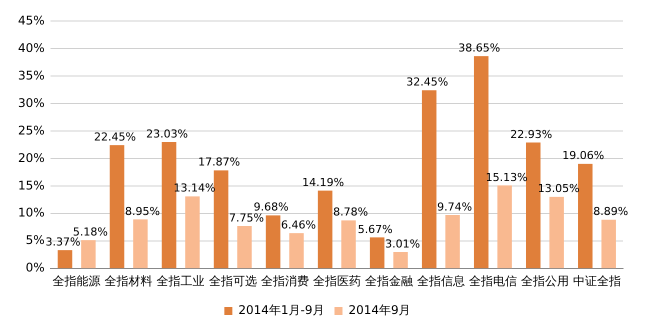 The image size is (647, 335). I want to click on data-label: 32.45%, so click(427, 82).